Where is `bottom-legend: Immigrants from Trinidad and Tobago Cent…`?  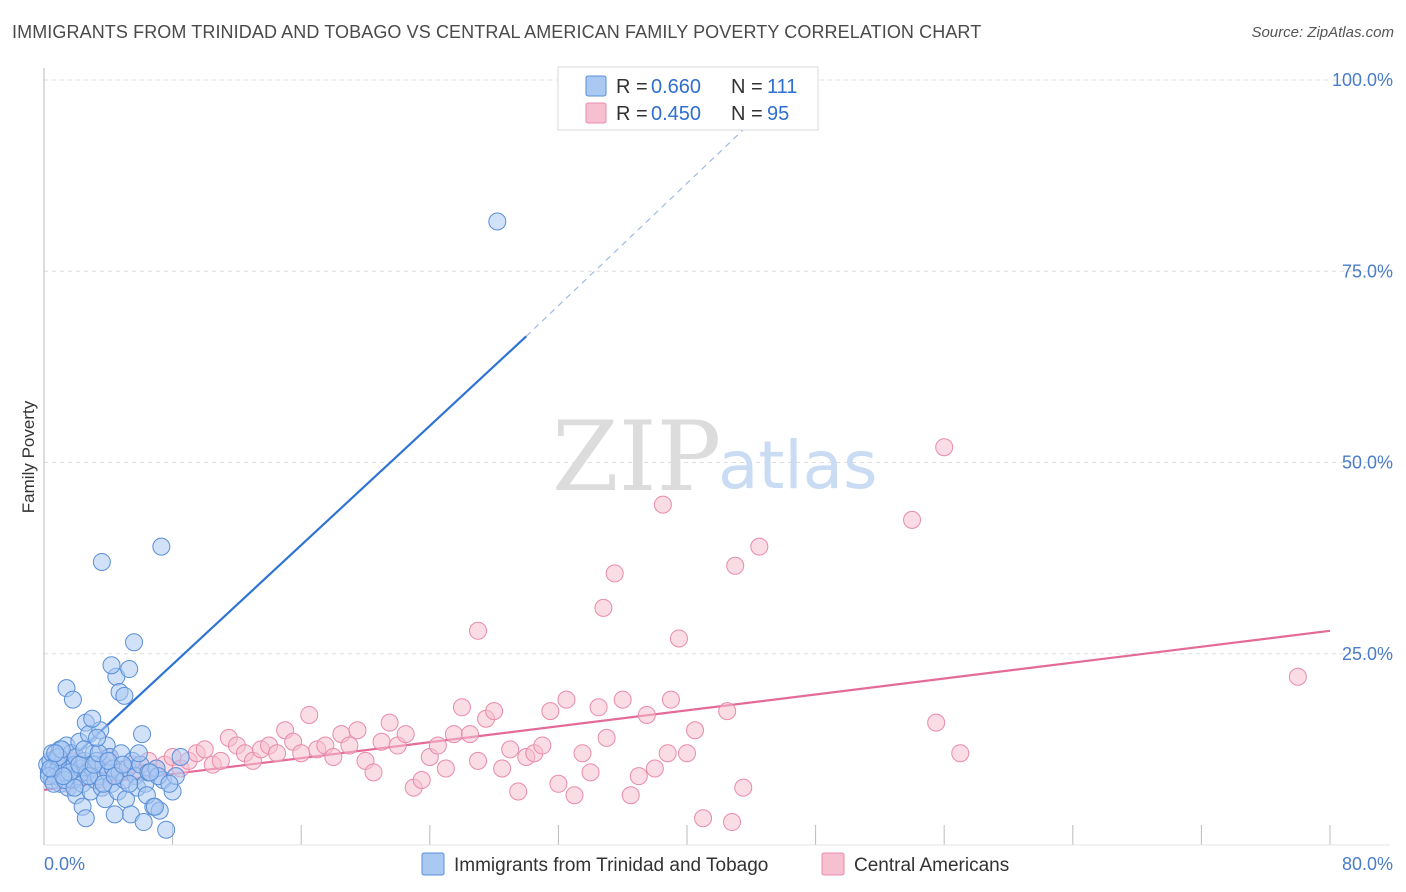 bottom-legend: Immigrants from Trinidad and Tobago Cent… is located at coordinates (715, 864).